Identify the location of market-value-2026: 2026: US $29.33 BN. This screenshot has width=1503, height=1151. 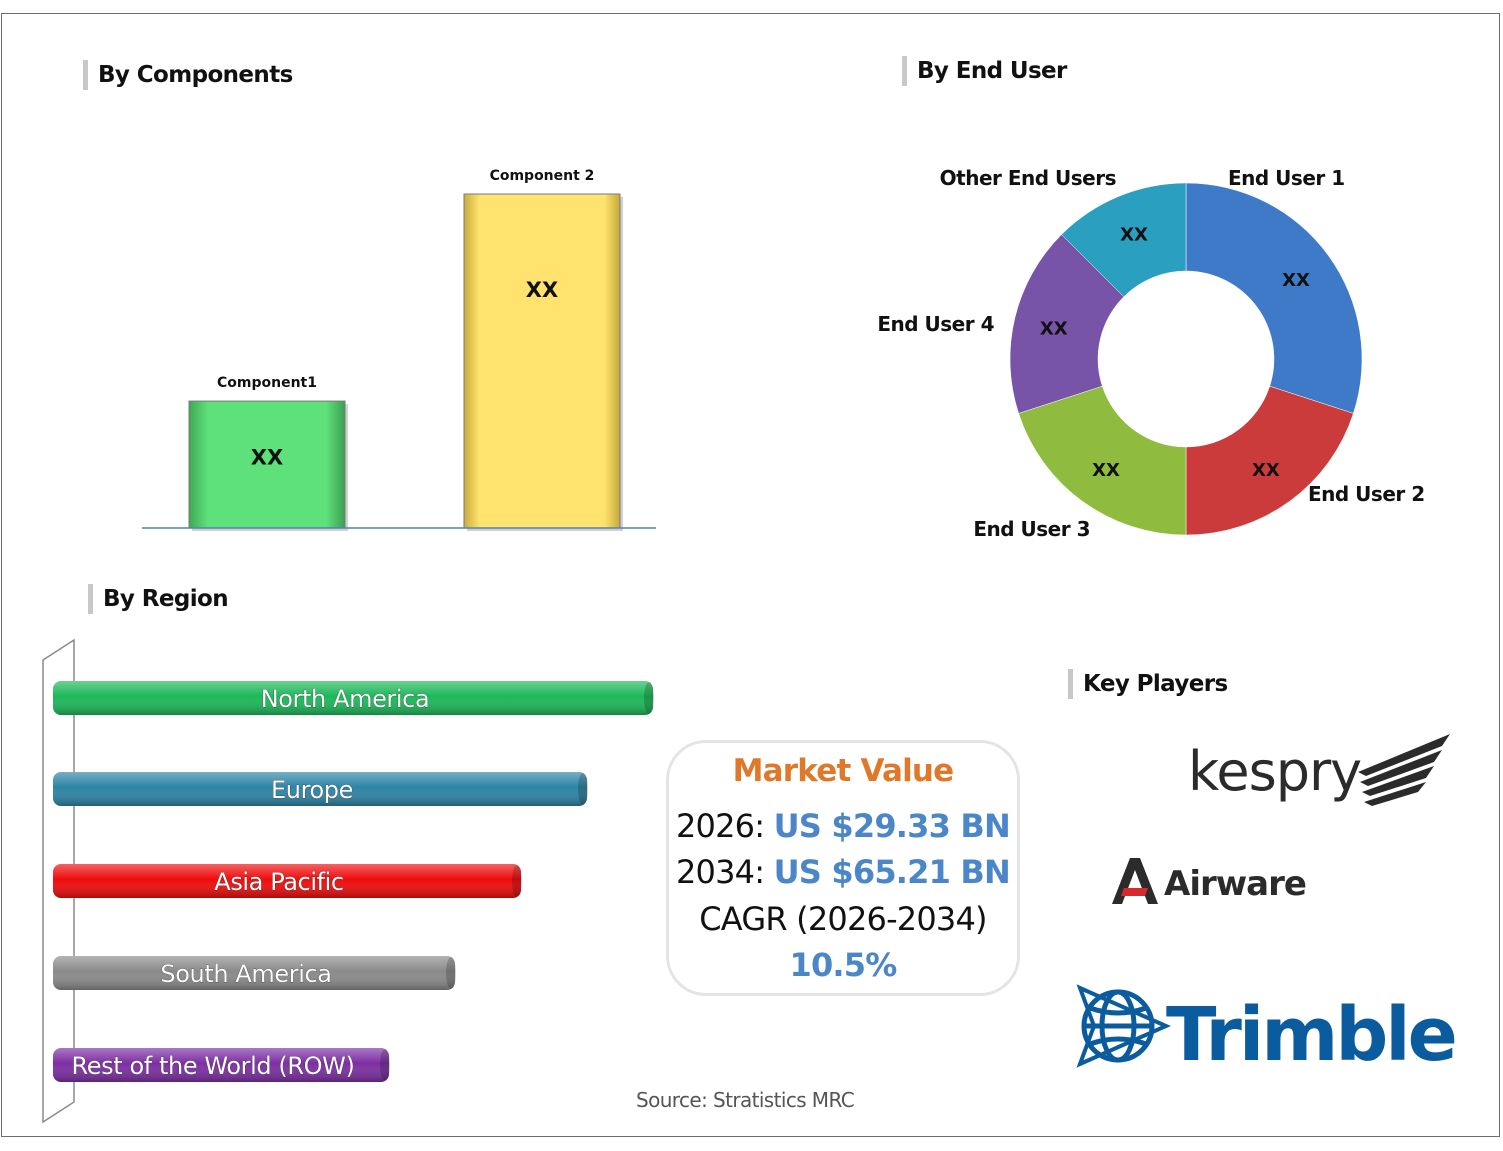
(843, 826).